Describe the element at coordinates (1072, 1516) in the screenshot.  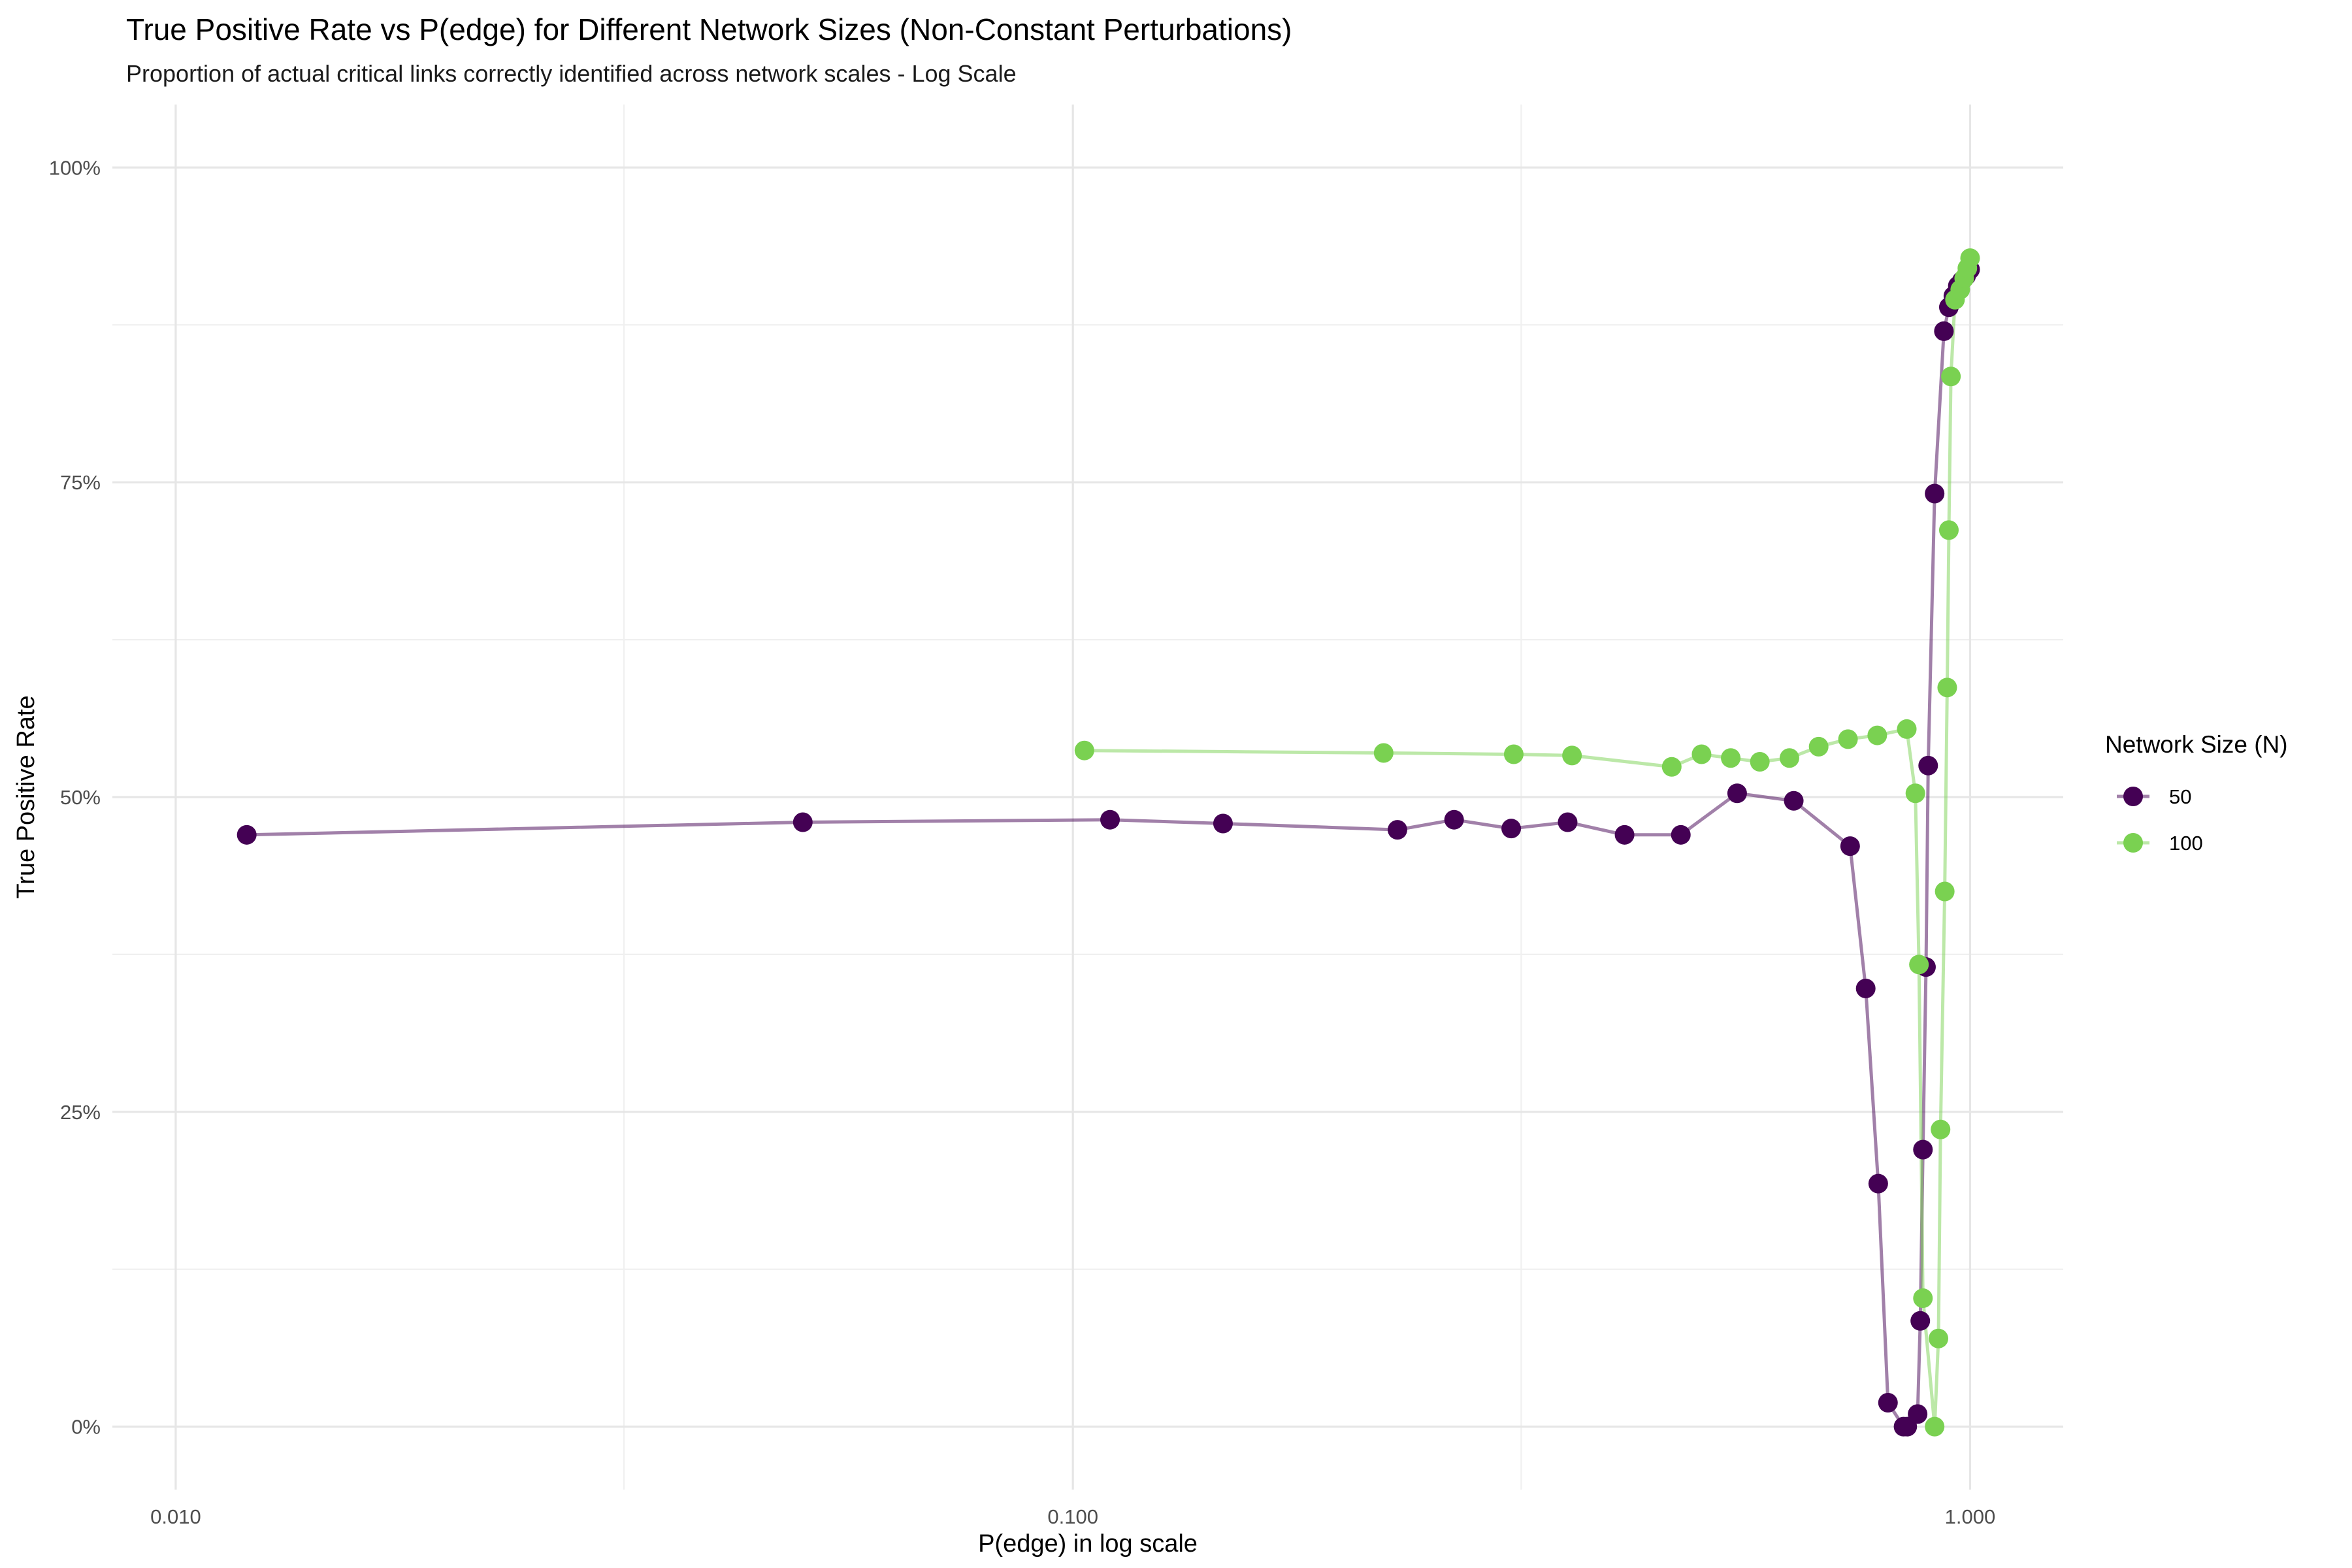
I see `x-tick-label: 0.100` at that location.